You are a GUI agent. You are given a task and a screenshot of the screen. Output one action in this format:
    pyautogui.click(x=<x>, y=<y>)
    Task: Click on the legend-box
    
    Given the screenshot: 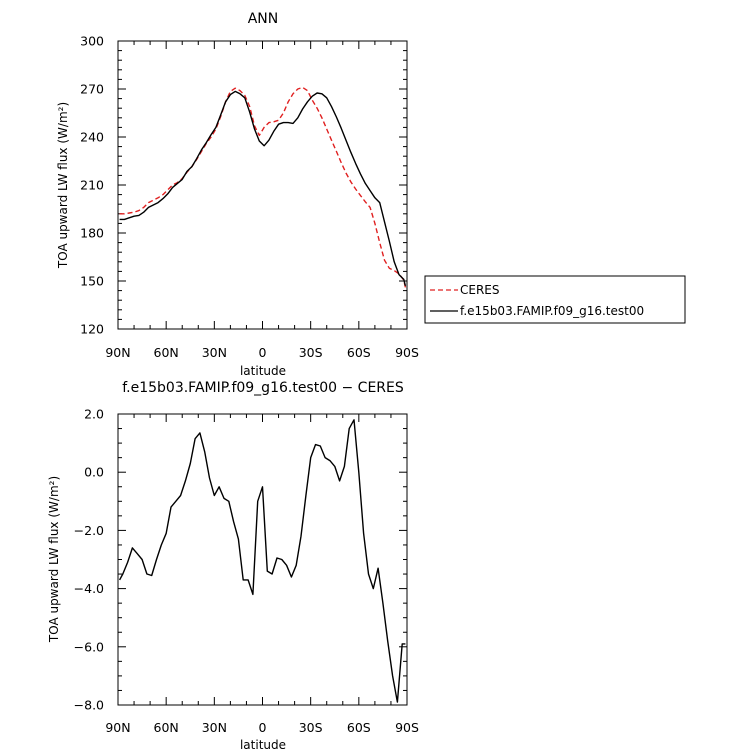 What is the action you would take?
    pyautogui.click(x=555, y=299)
    